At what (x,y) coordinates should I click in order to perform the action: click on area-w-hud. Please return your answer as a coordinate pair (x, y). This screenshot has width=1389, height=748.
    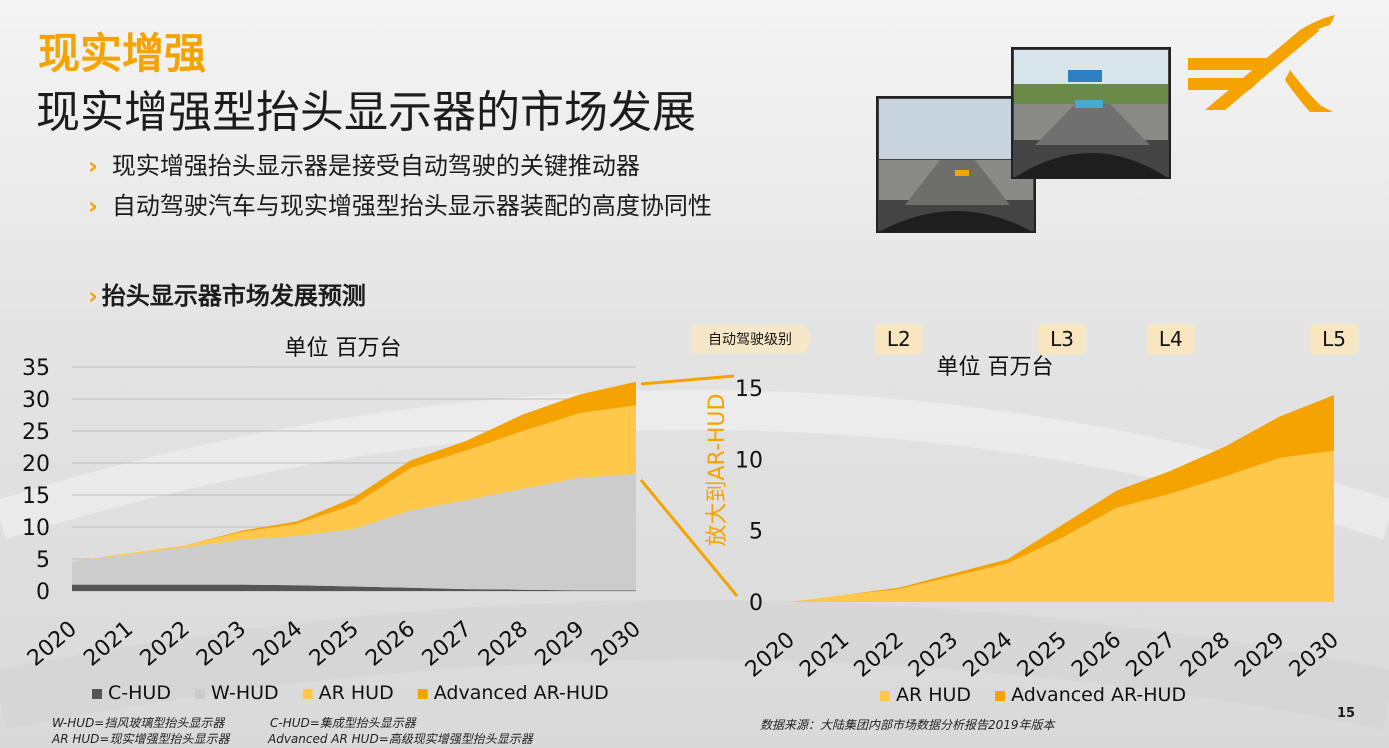
    Looking at the image, I should click on (354, 532).